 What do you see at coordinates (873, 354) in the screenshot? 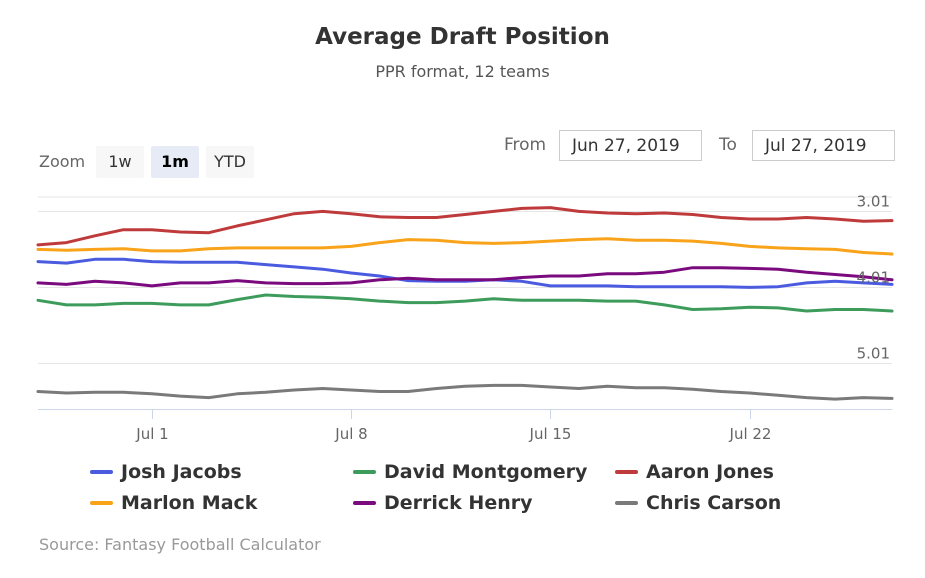
I see `y-tick-label: 5.01` at bounding box center [873, 354].